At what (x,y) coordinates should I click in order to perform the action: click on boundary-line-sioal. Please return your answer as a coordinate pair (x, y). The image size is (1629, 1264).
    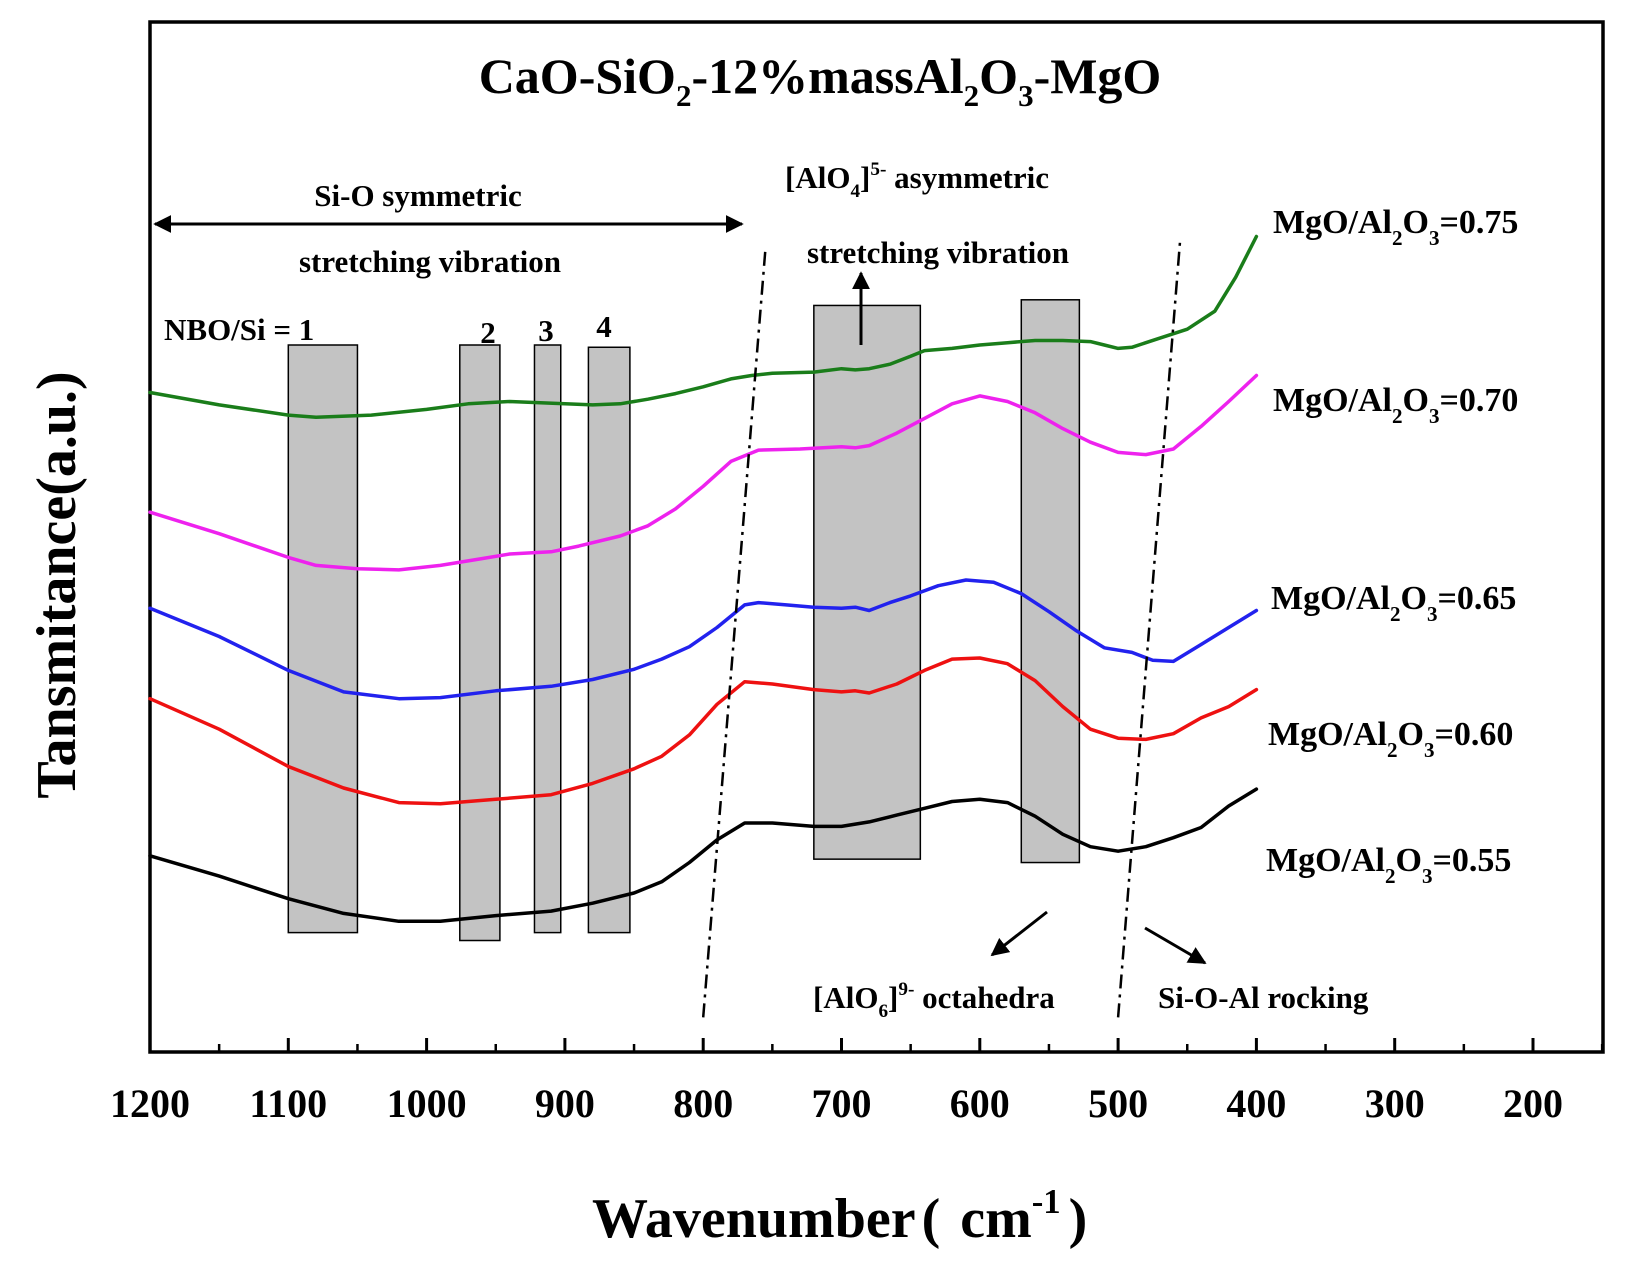
    Looking at the image, I should click on (1149, 627).